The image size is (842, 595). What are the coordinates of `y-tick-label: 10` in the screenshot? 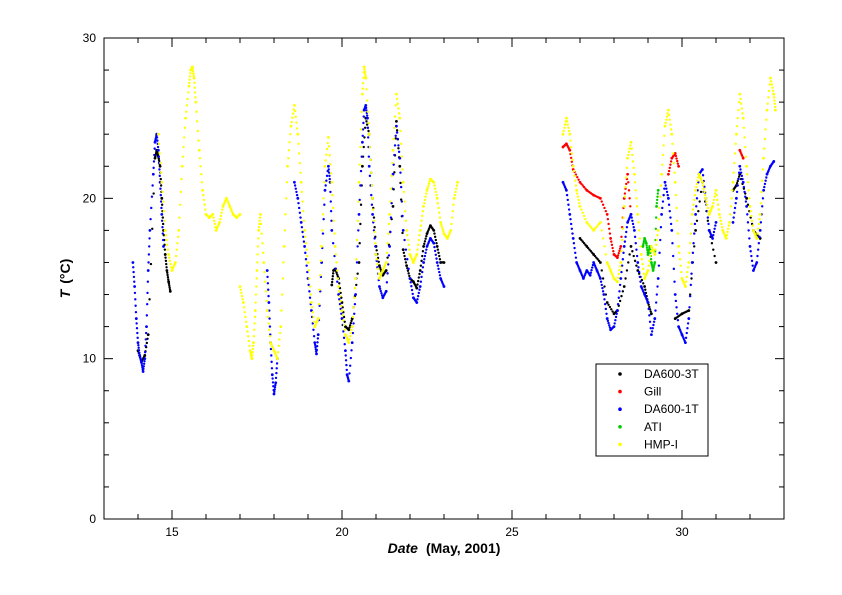 It's located at (90, 359).